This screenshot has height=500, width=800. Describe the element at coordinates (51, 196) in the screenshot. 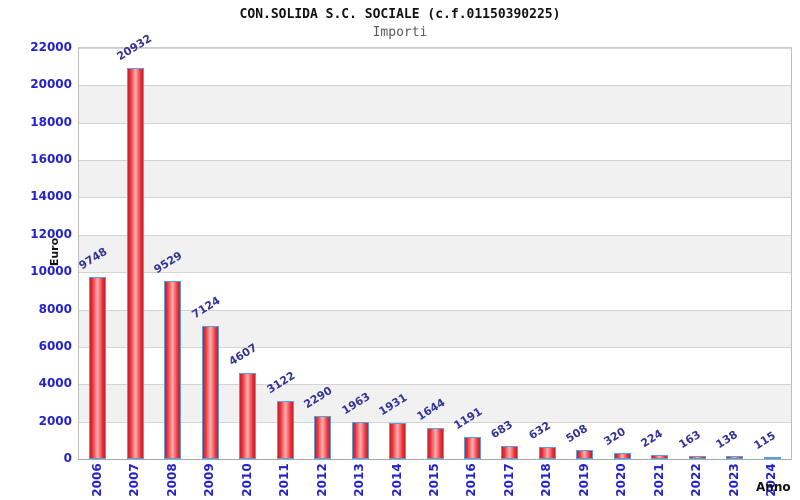

I see `y-axis-tick-label: 14000` at that location.